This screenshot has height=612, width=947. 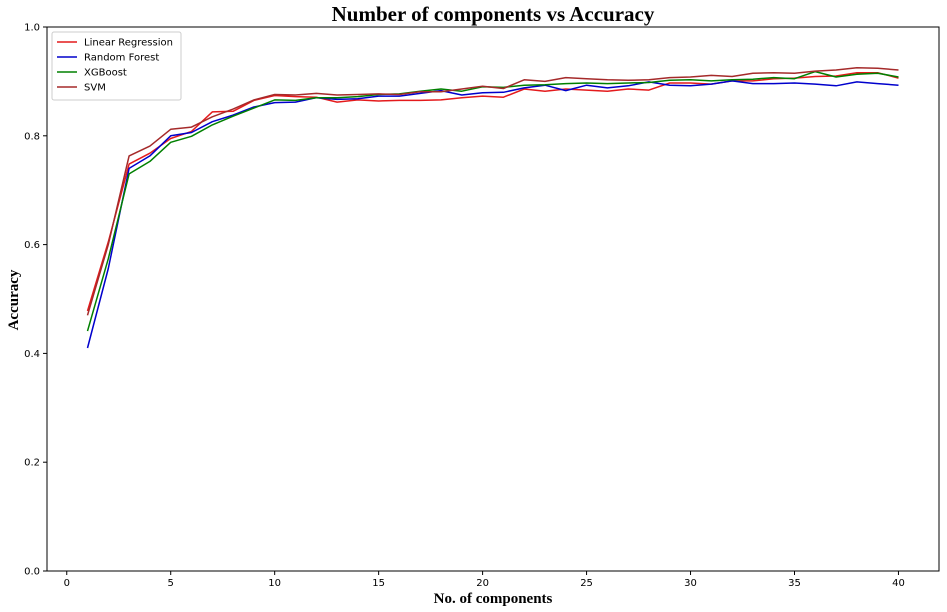 What do you see at coordinates (105, 73) in the screenshot?
I see `legend-label: XGBoost` at bounding box center [105, 73].